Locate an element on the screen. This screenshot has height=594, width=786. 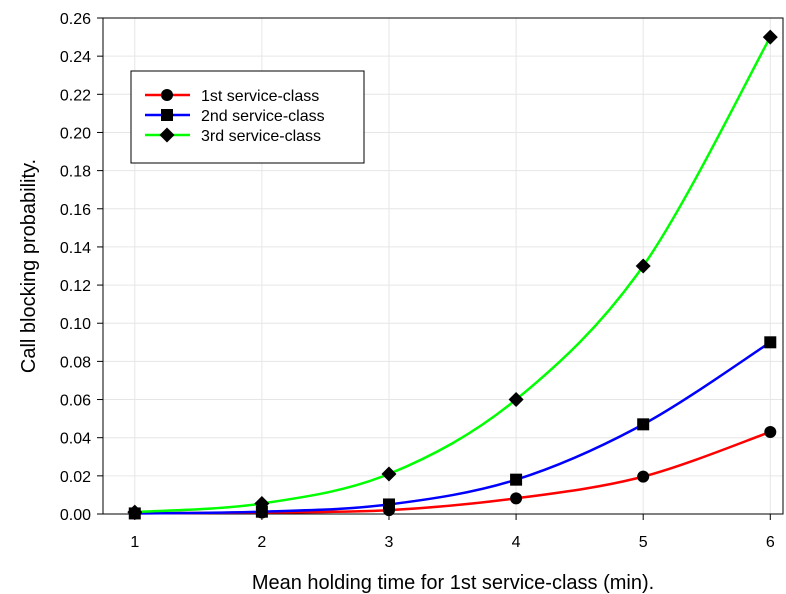
y-tick-label: 0.24 is located at coordinates (75, 57).